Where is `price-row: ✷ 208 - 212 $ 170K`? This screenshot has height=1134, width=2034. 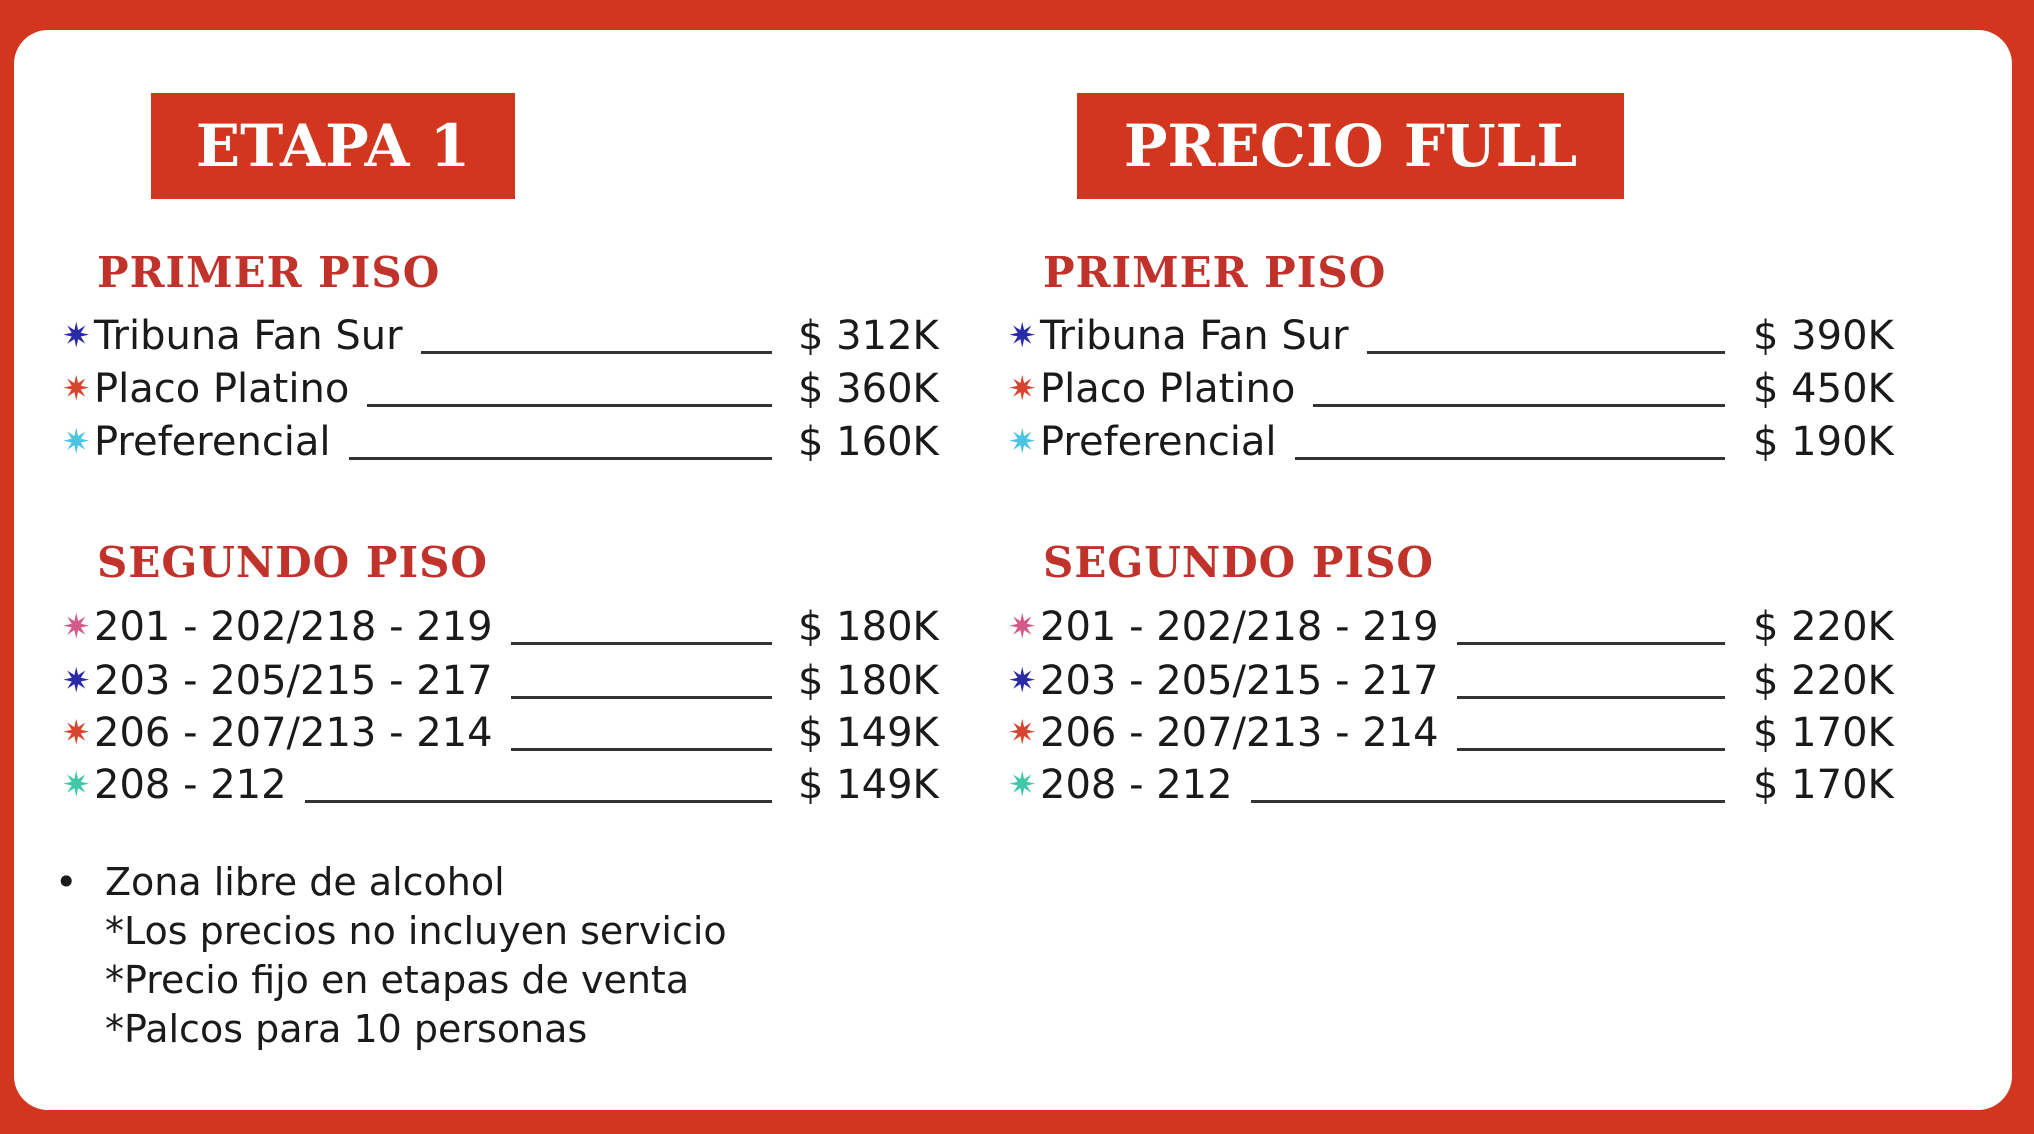 price-row: ✷ 208 - 212 $ 170K is located at coordinates (1480, 786).